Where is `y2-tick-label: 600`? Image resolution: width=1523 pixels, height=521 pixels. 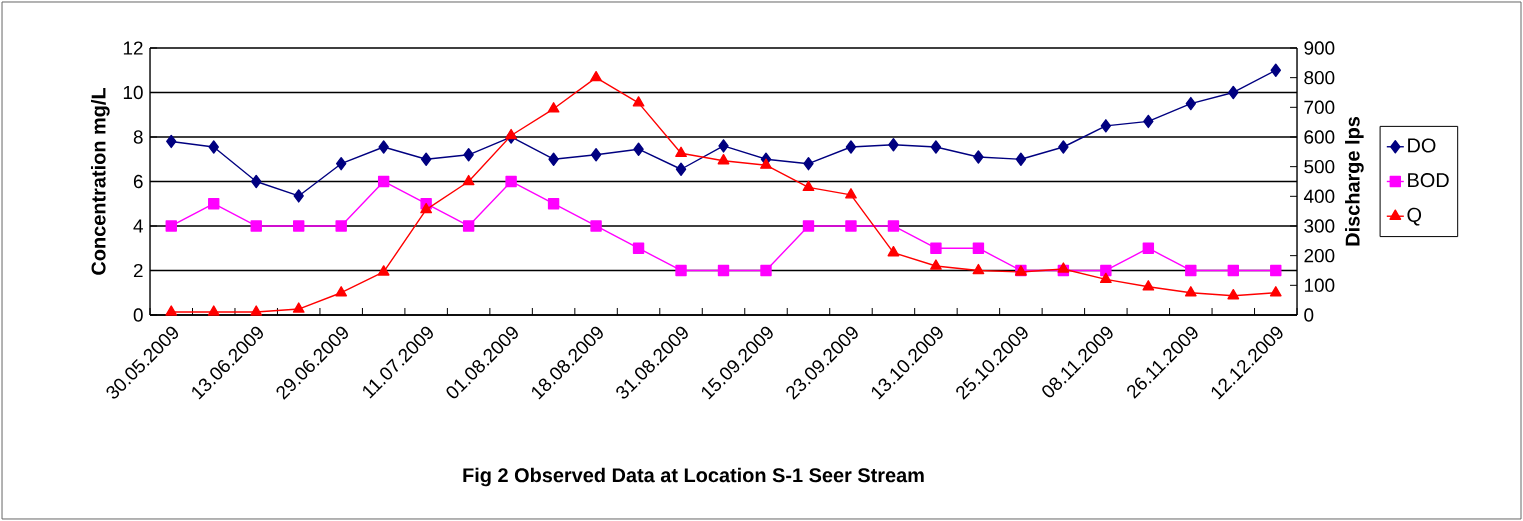 y2-tick-label: 600 is located at coordinates (1319, 137).